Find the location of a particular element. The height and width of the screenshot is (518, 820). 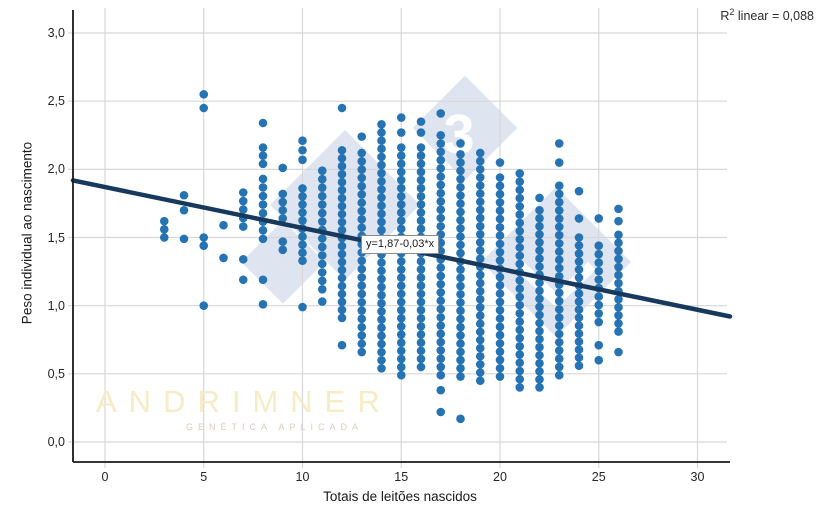

y-tick-label: 2,5 is located at coordinates (56, 101).